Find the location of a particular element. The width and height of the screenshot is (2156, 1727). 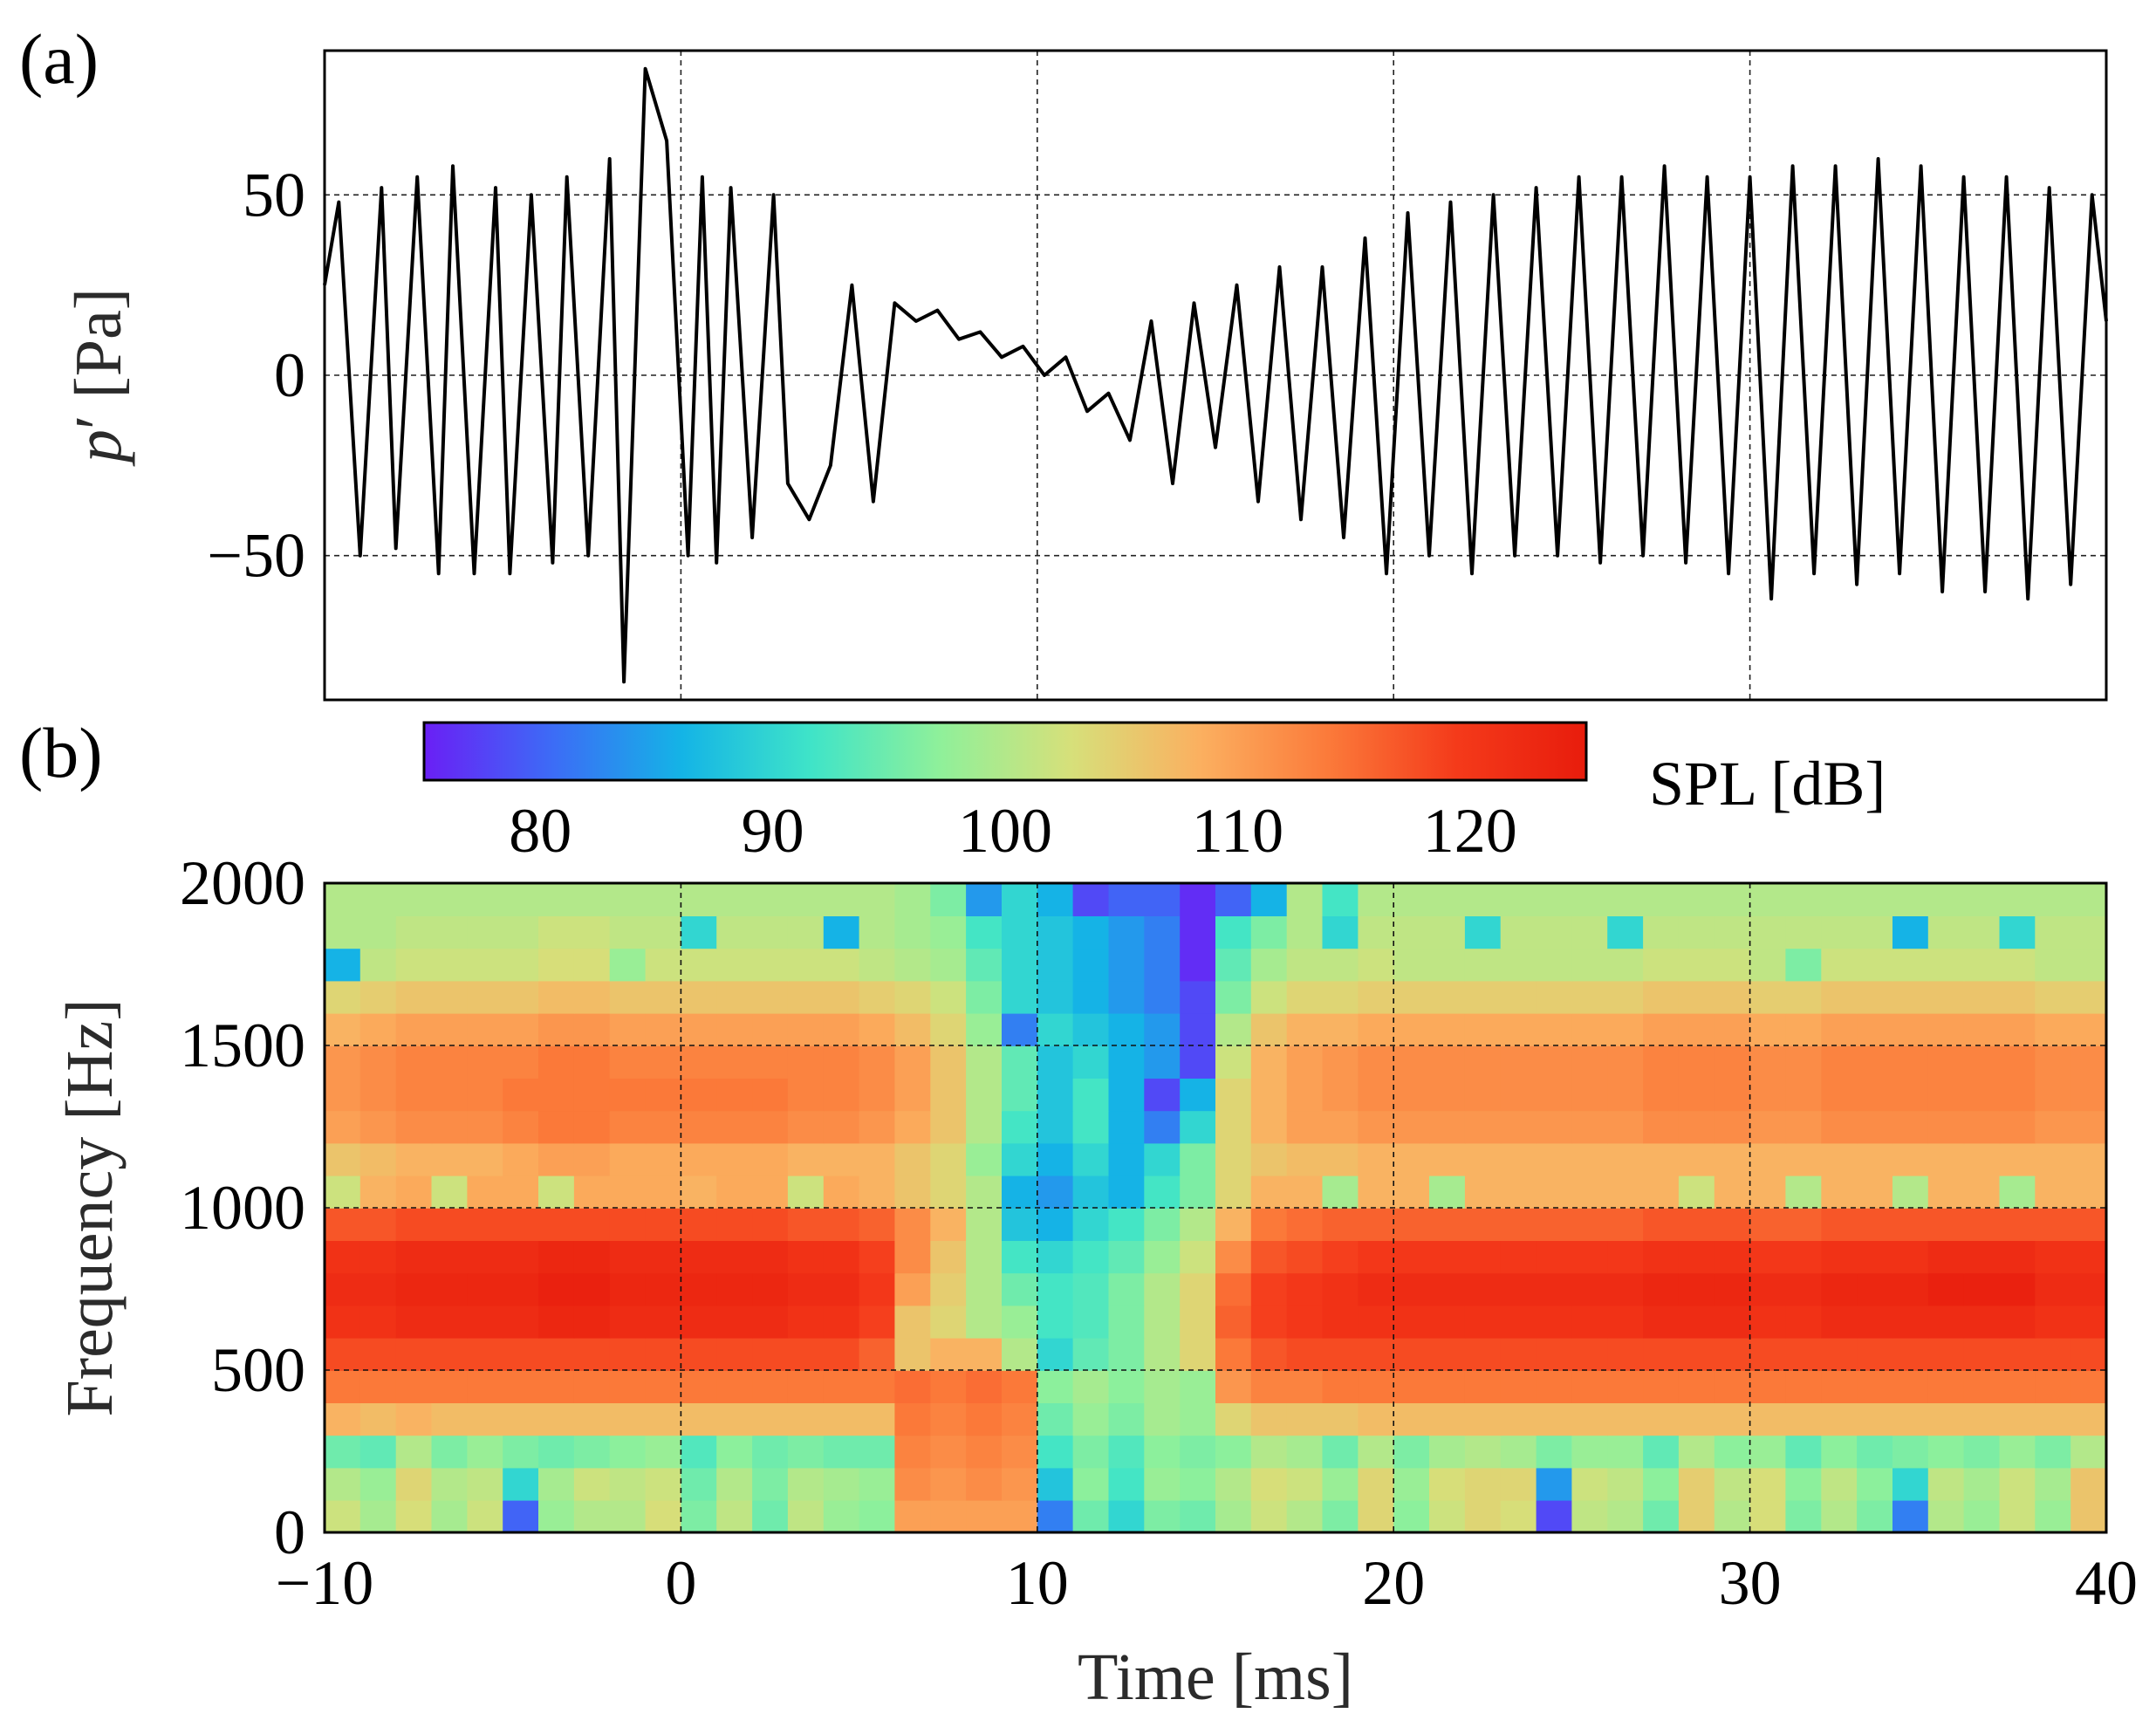

colorbar-tick-label: 90 is located at coordinates (773, 831).